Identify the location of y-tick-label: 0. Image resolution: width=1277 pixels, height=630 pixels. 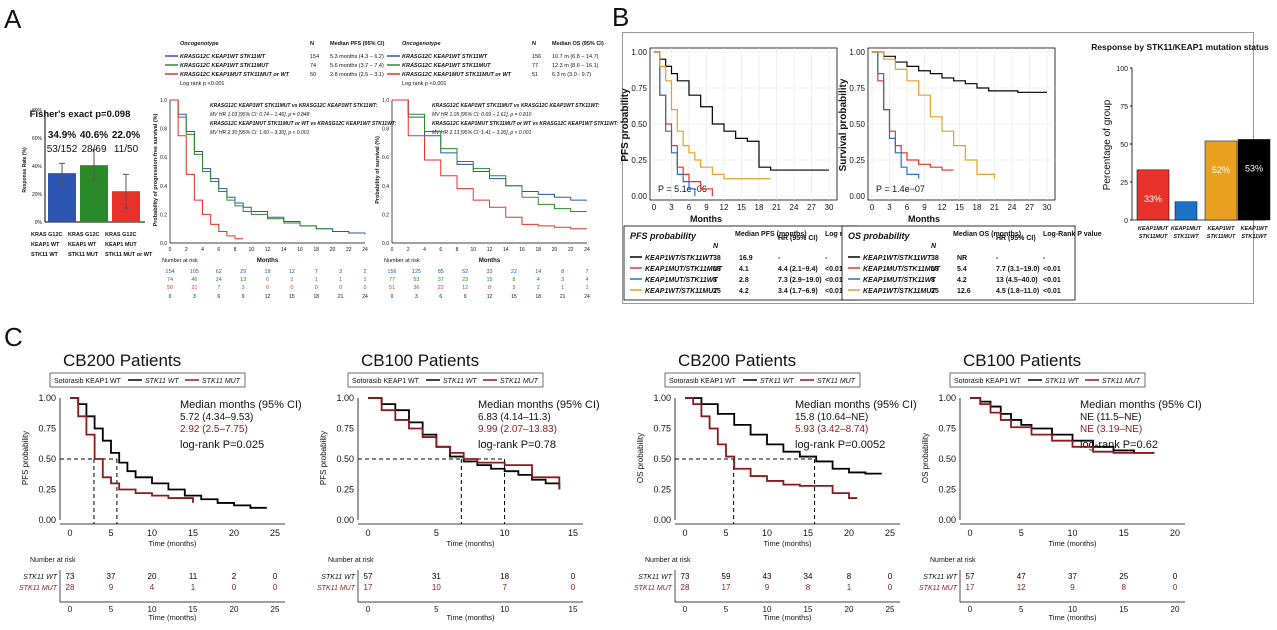
(1126, 221).